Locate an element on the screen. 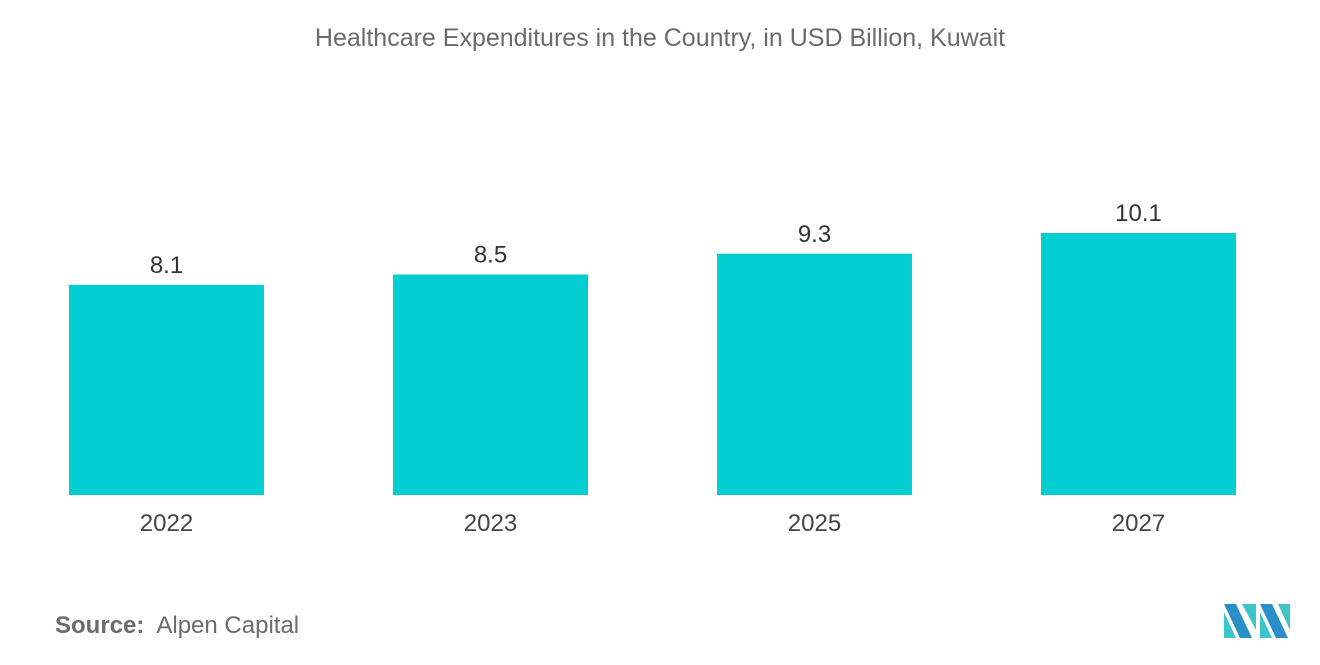 The image size is (1320, 665). x-tick-label: 2027 is located at coordinates (1138, 523).